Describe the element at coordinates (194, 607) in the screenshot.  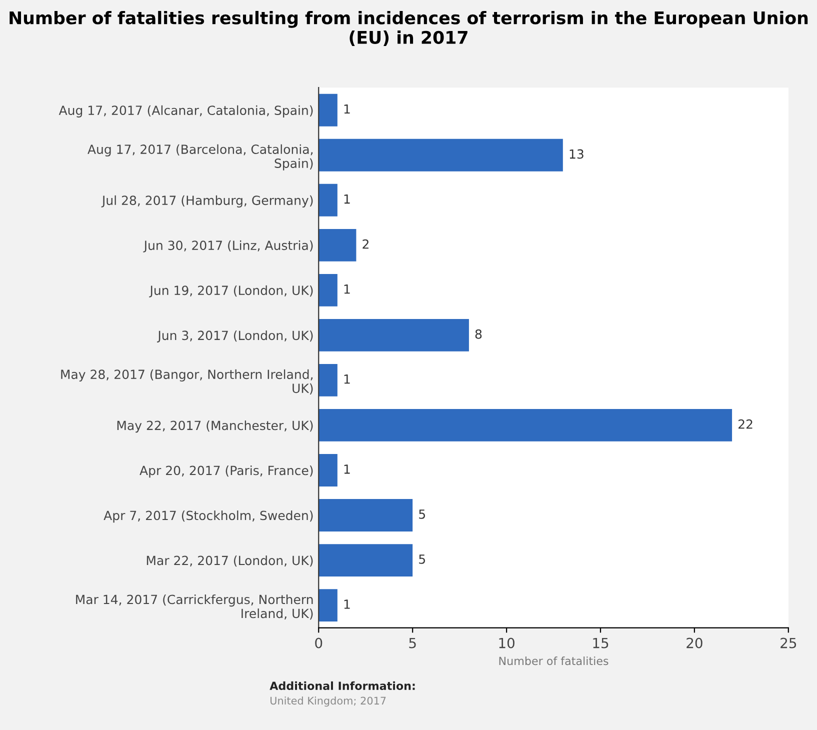
I see `y-tick-label: Mar 14, 2017 (Carrickfergus, Northern Ireland, UK)` at that location.